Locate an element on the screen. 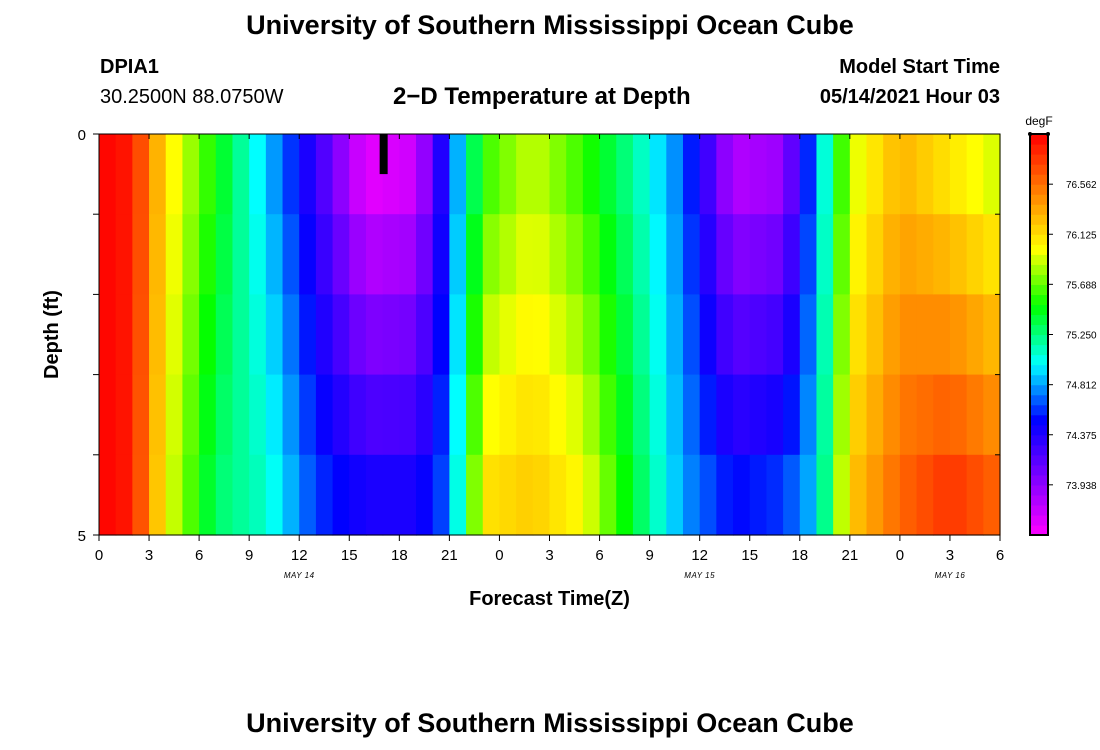  model-start-value: 05/14/2021 Hour 03 is located at coordinates (909, 97).